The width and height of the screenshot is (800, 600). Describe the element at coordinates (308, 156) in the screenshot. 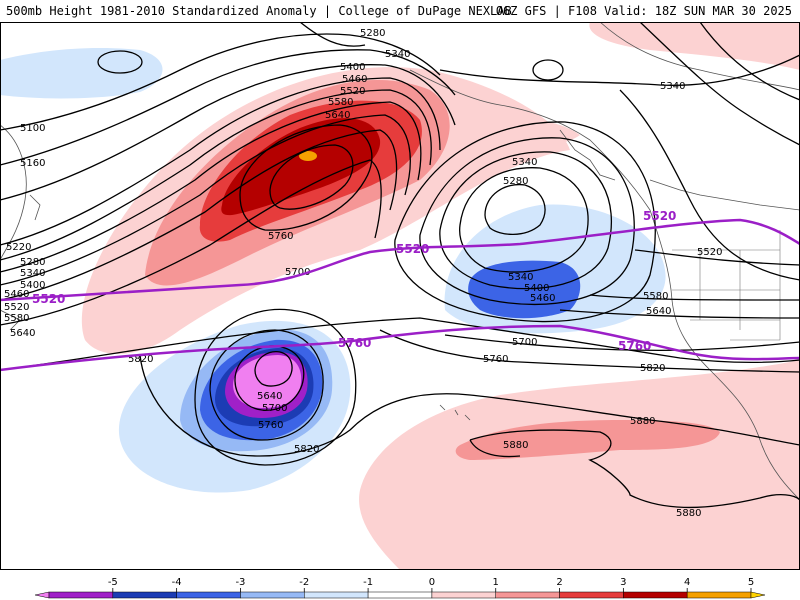

I see `positive-anomaly-peak` at that location.